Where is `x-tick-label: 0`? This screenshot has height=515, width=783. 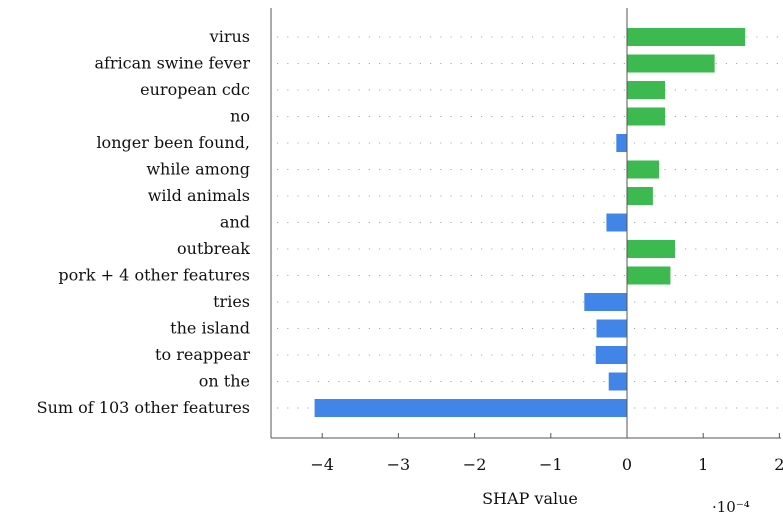 x-tick-label: 0 is located at coordinates (627, 464).